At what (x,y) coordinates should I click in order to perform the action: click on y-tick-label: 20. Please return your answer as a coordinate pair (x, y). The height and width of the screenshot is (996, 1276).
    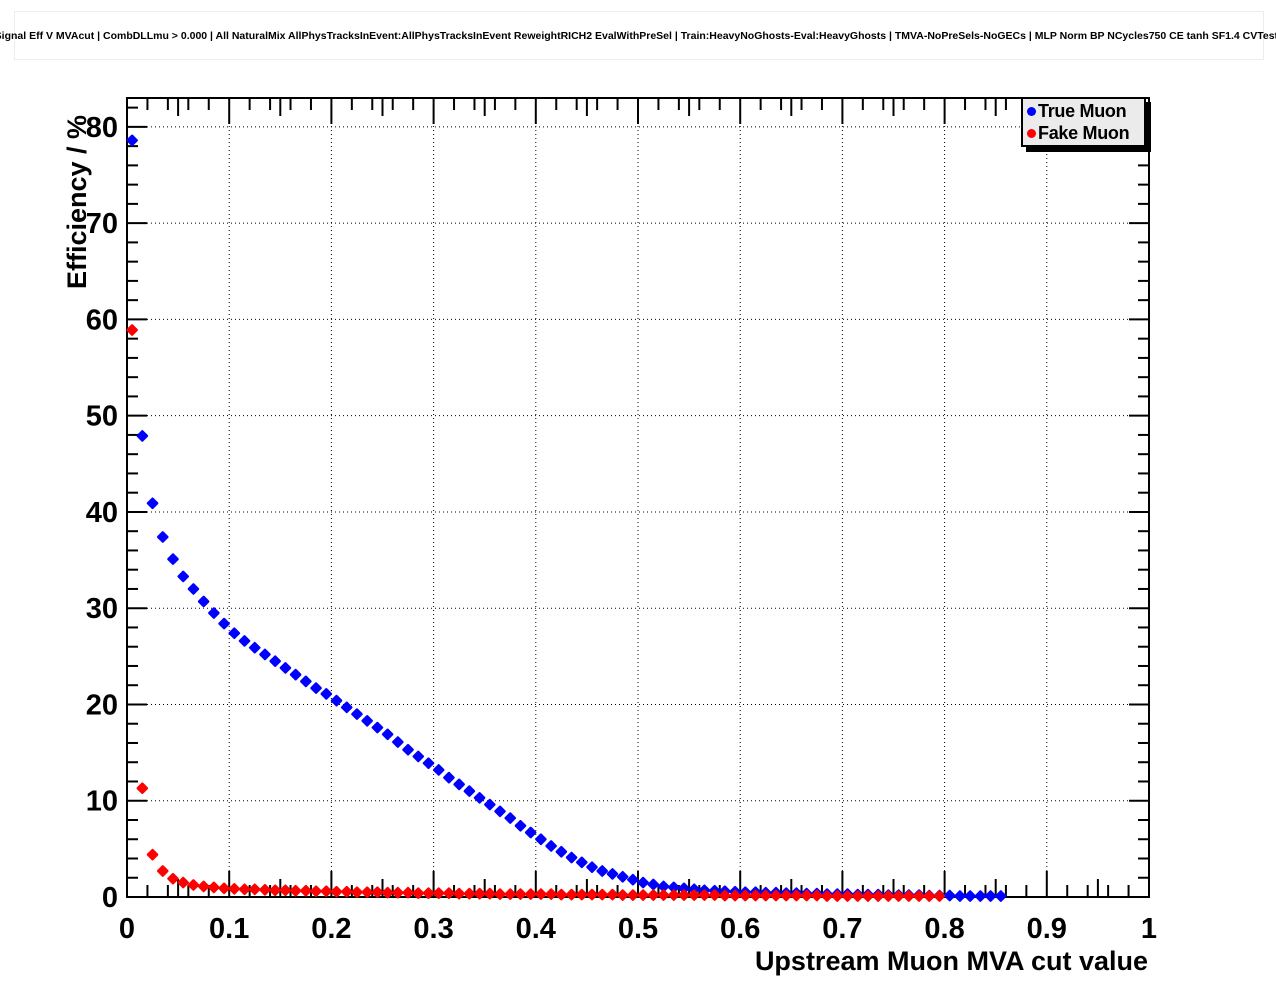
    Looking at the image, I should click on (102, 705).